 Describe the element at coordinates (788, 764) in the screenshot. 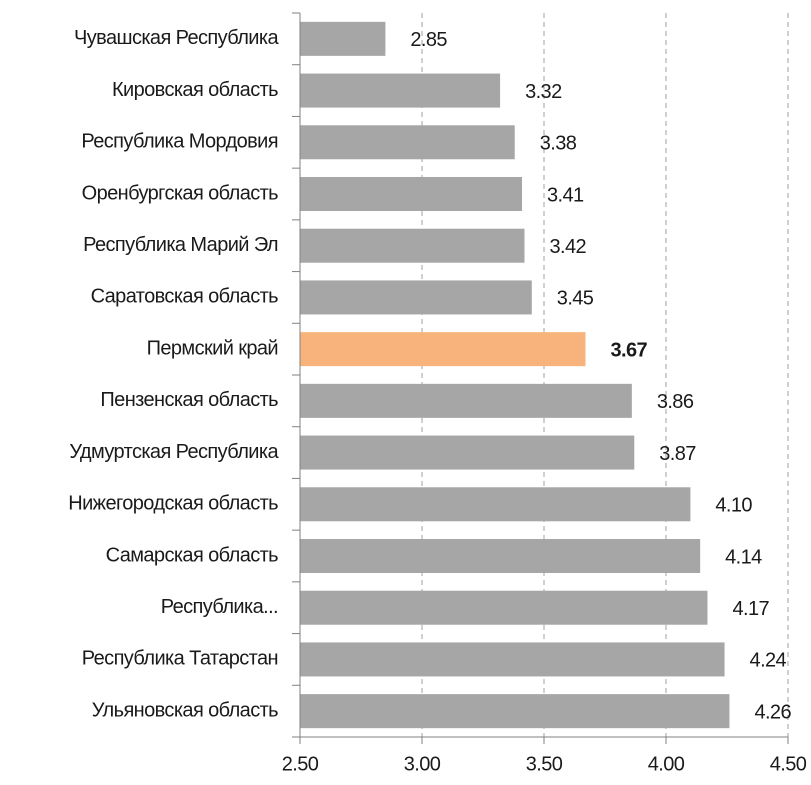

I see `x-tick-label: 4.50` at that location.